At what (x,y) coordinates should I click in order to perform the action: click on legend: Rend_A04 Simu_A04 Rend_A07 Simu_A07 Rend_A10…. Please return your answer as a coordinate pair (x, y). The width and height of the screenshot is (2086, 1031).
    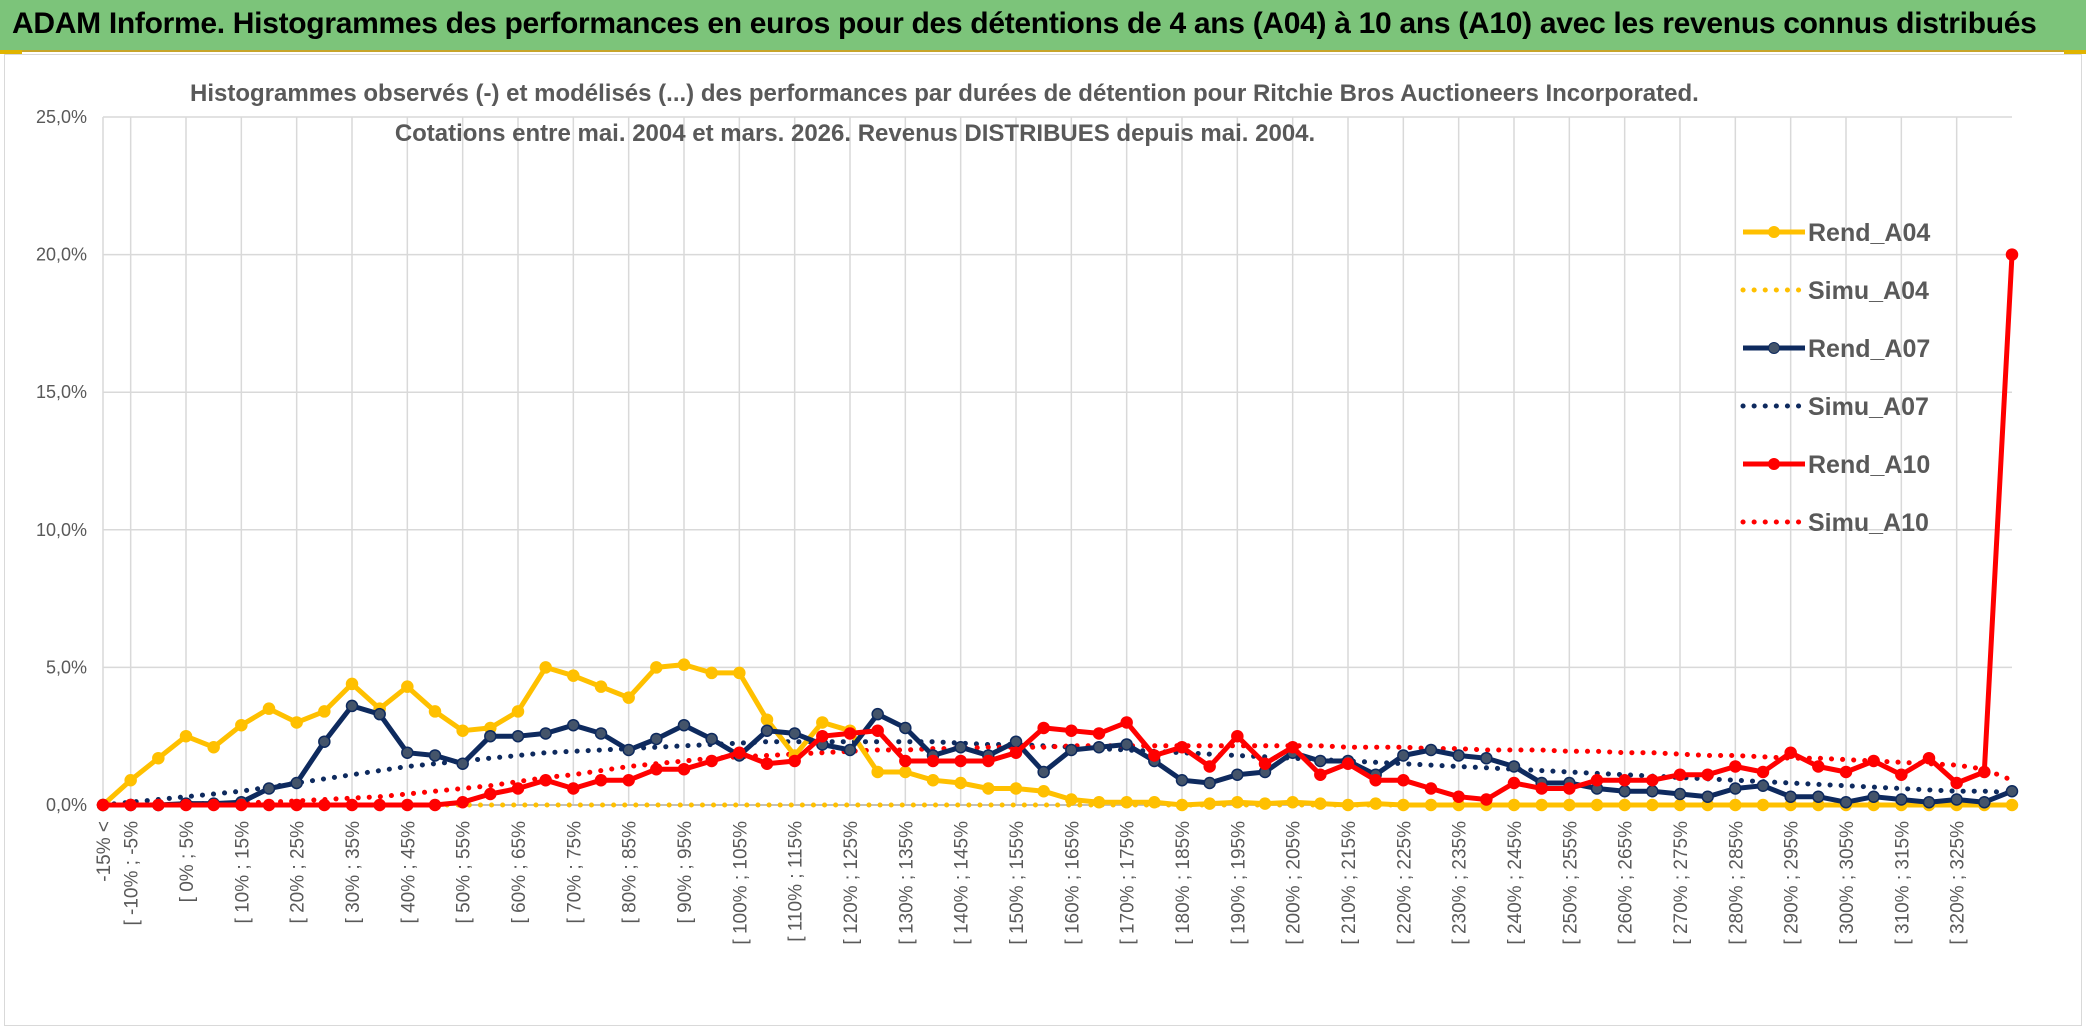
    Looking at the image, I should click on (1835, 378).